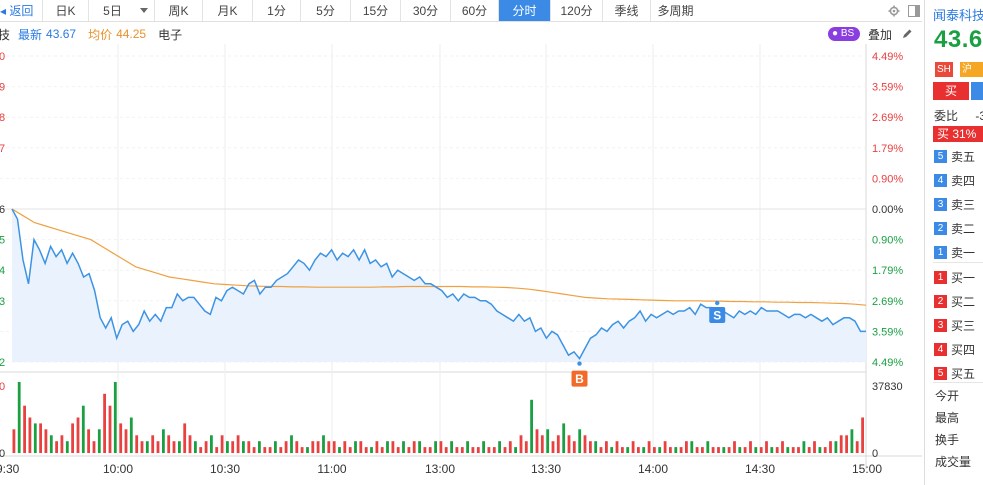 The width and height of the screenshot is (983, 485). Describe the element at coordinates (131, 34) in the screenshot. I see `avg-value: 44.25` at that location.